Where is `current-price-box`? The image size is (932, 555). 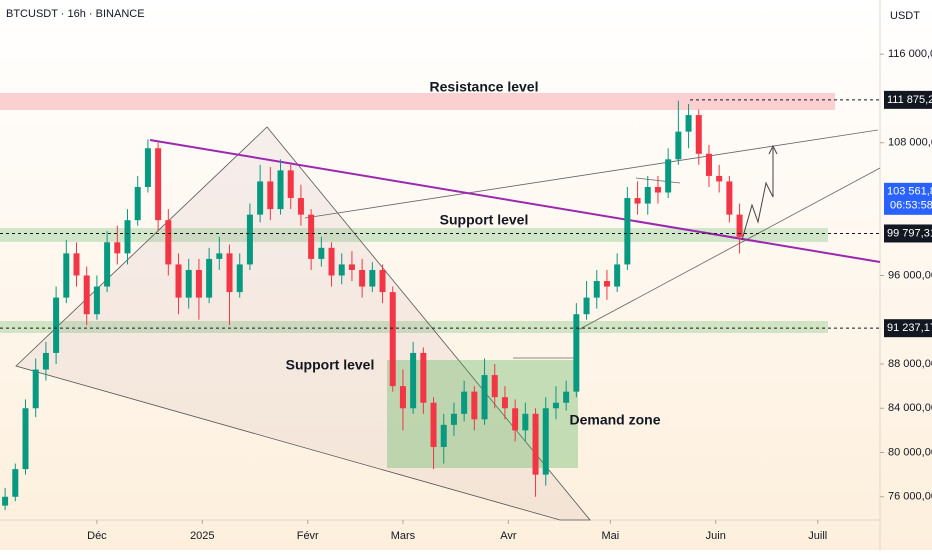 current-price-box is located at coordinates (908, 198).